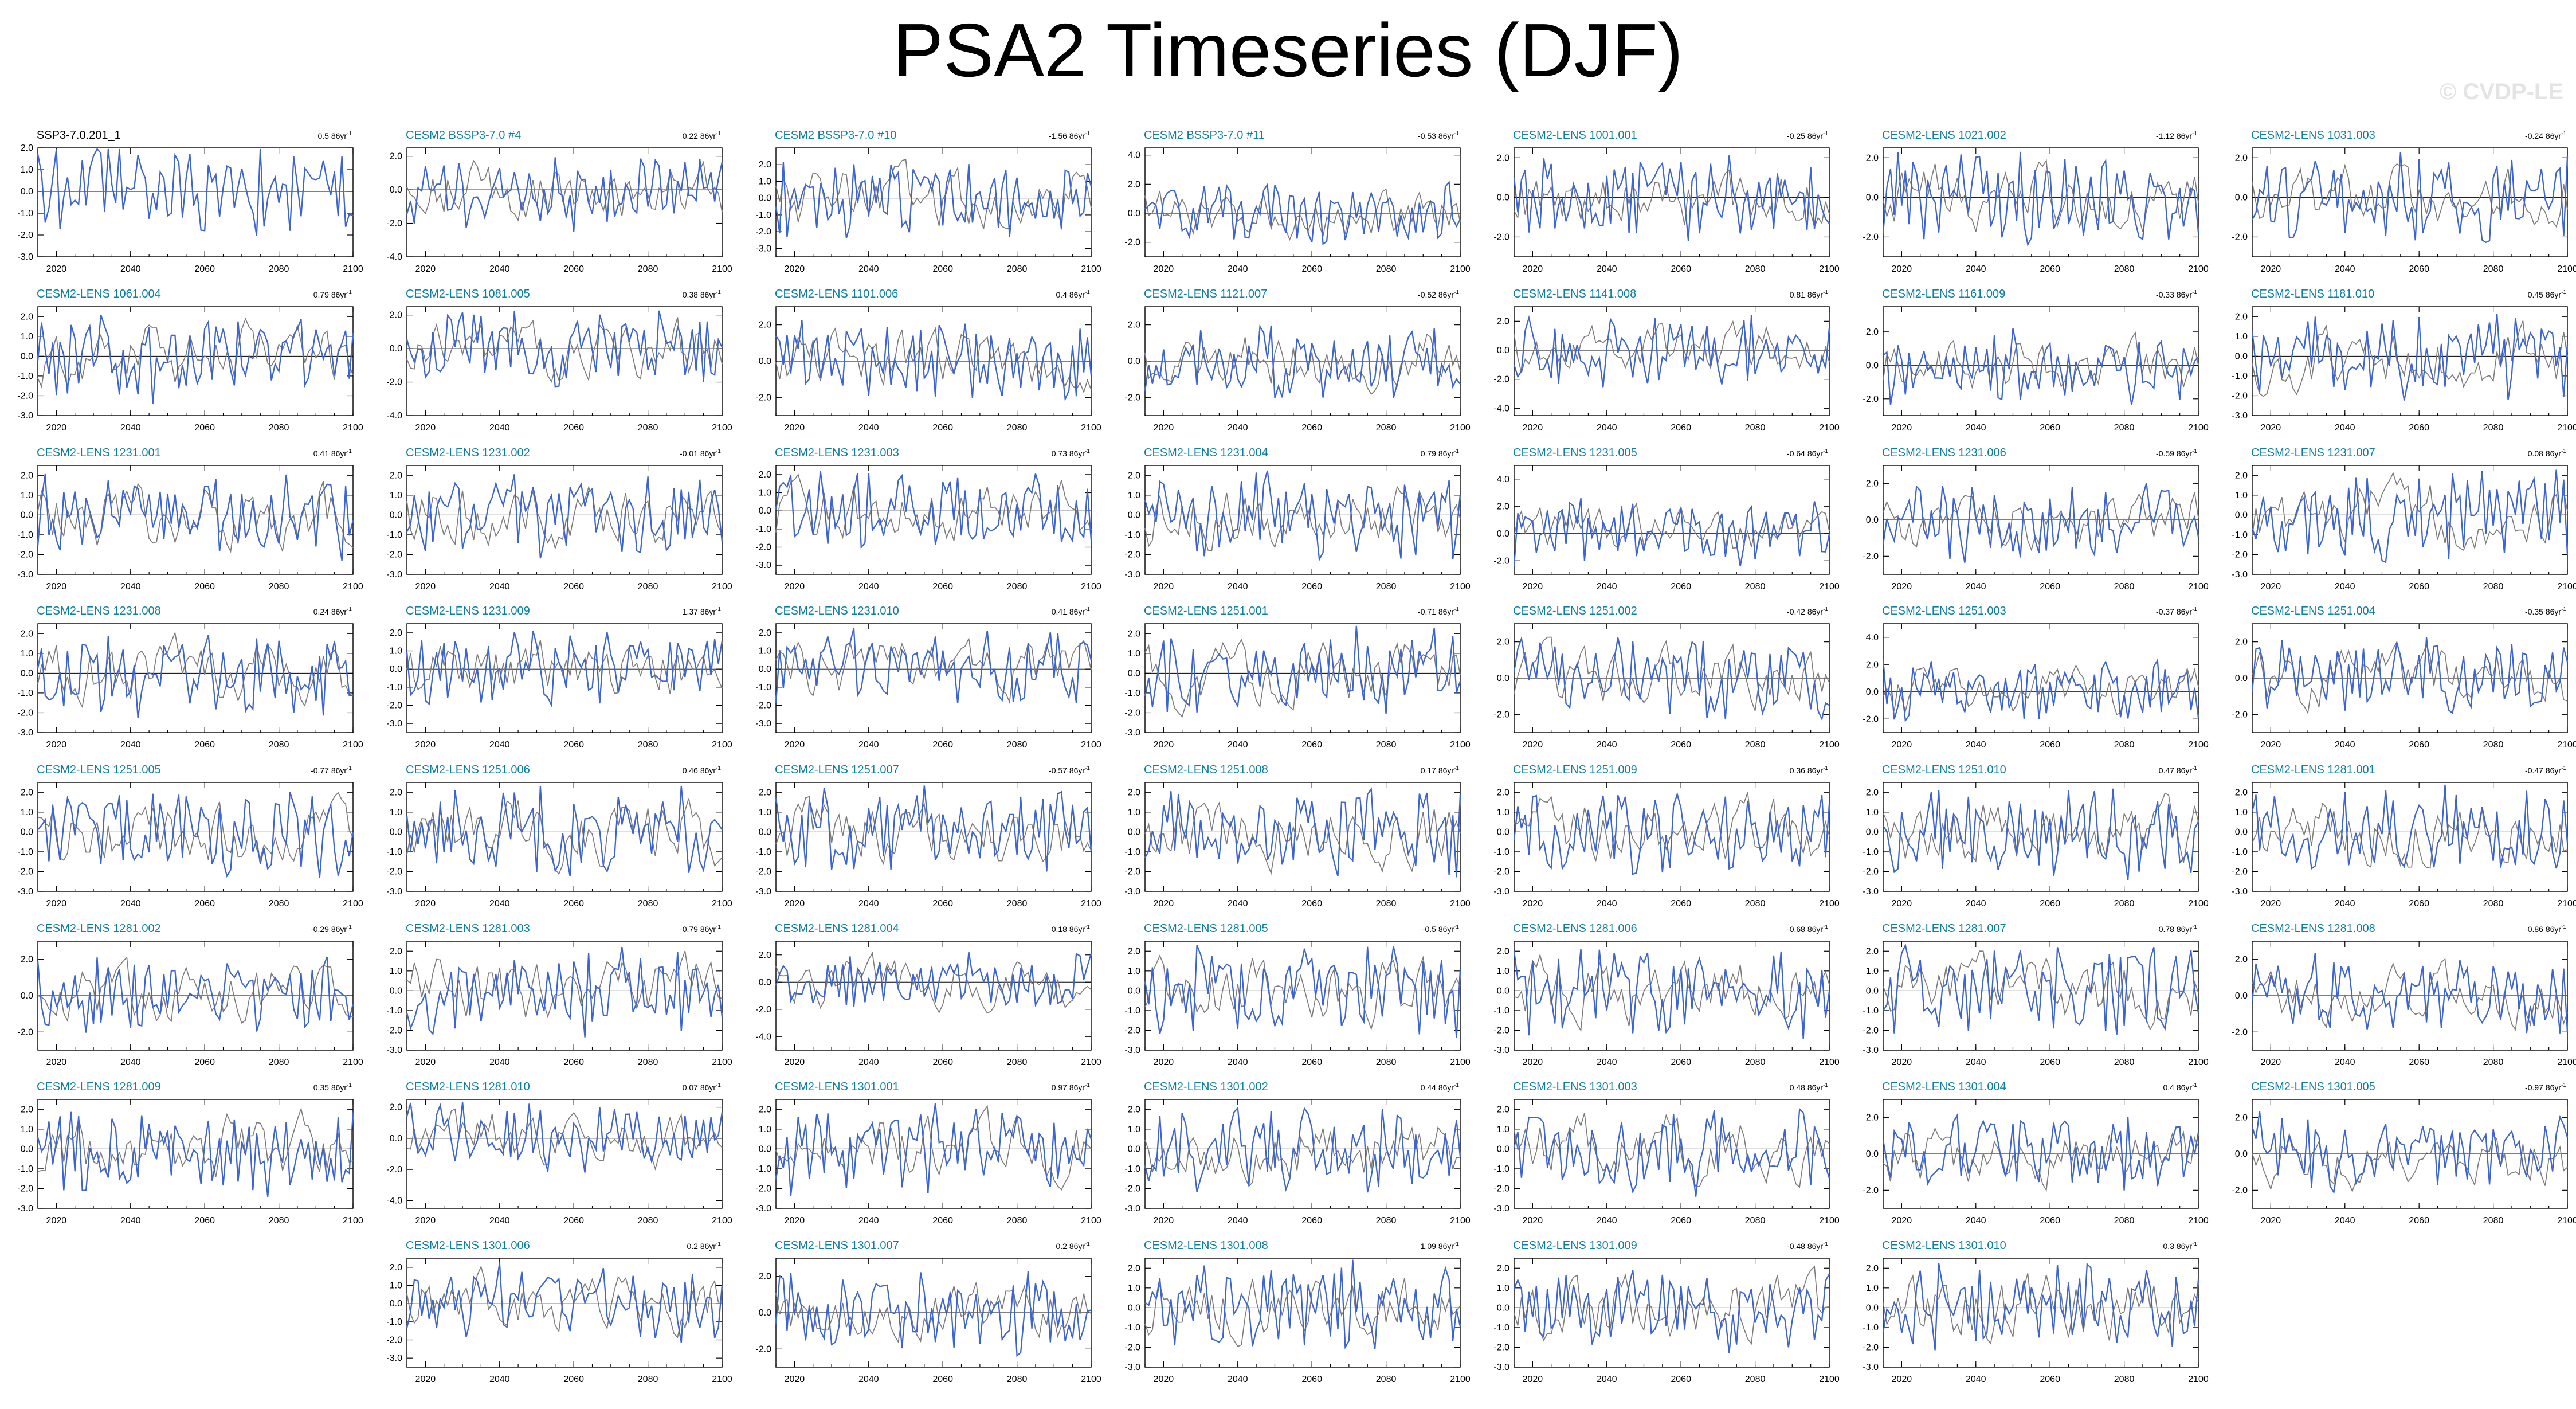  Describe the element at coordinates (1807, 611) in the screenshot. I see `trend-label: -0.42 86yr-1` at that location.